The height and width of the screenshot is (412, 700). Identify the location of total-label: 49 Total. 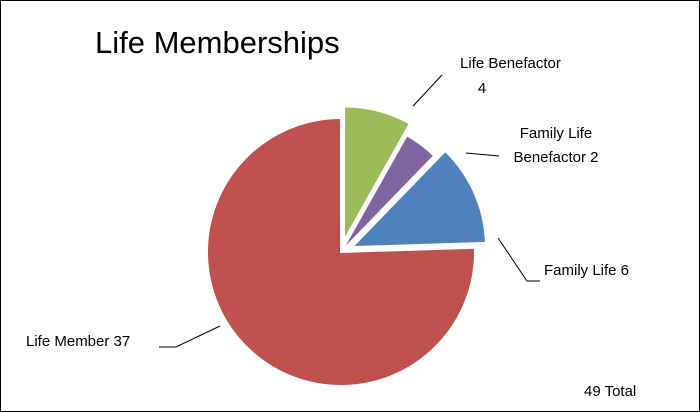
(610, 391).